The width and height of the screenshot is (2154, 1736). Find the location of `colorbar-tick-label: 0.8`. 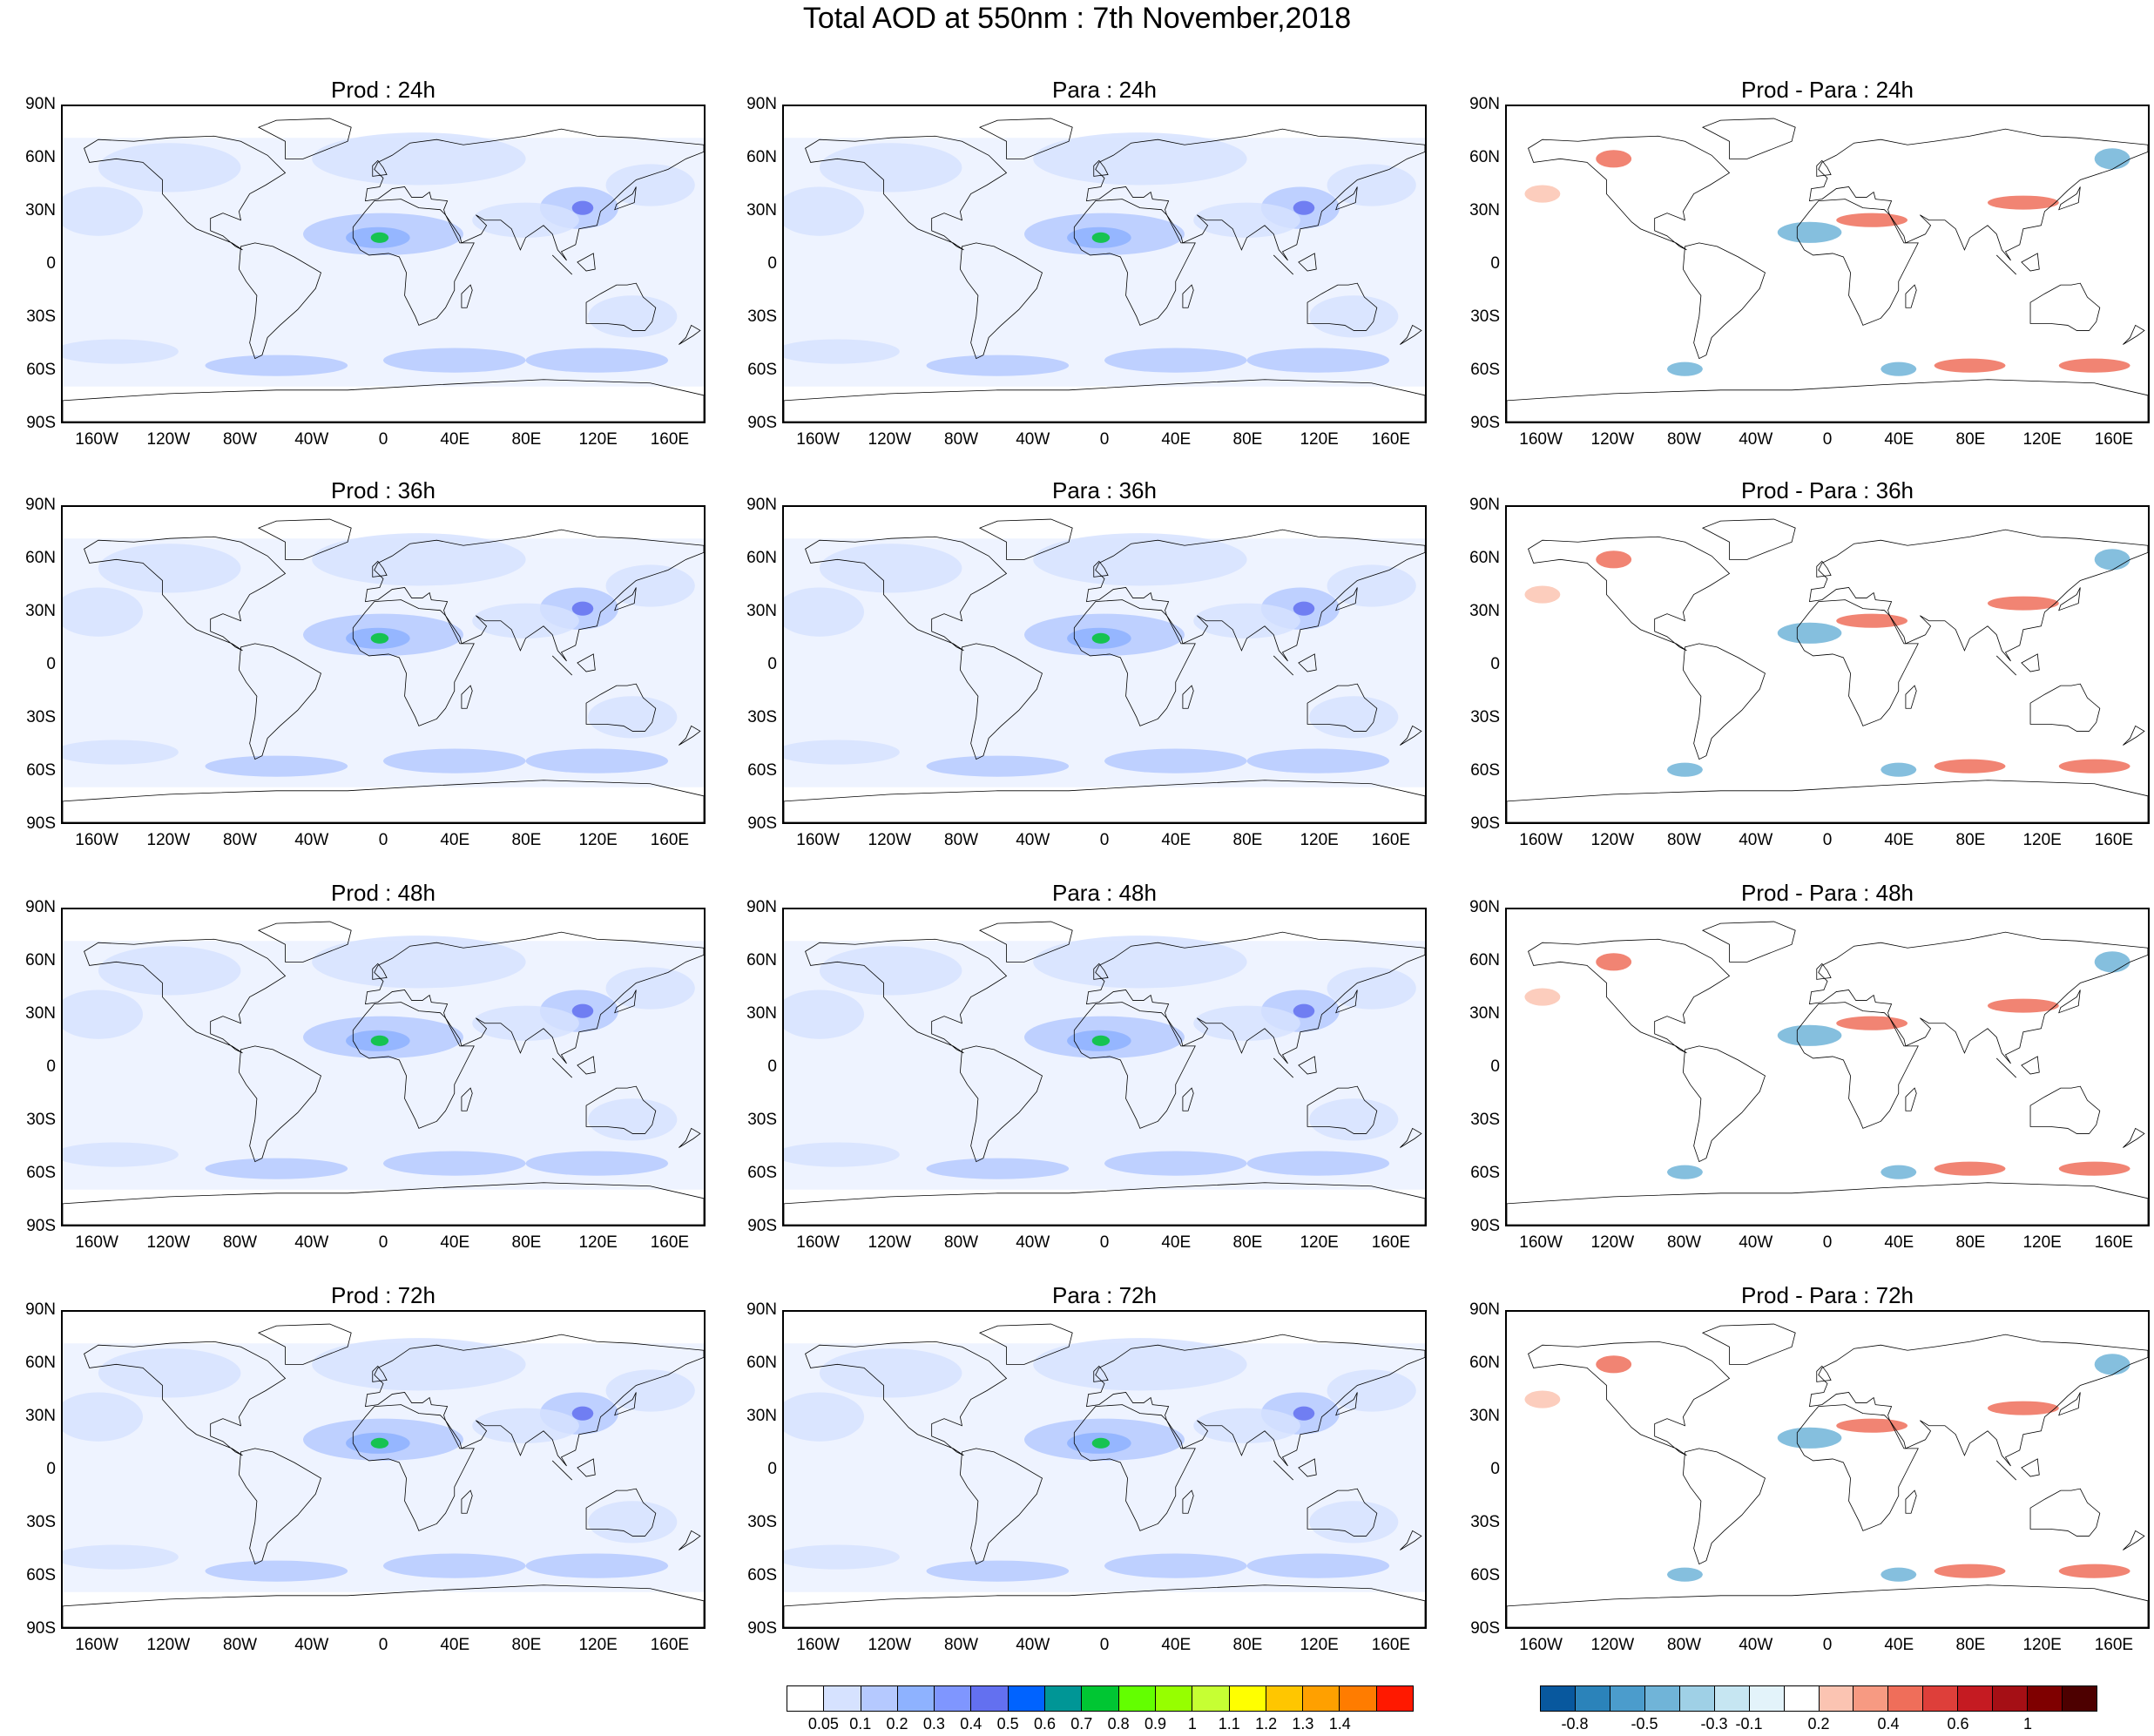

colorbar-tick-label: 0.8 is located at coordinates (1119, 1724).